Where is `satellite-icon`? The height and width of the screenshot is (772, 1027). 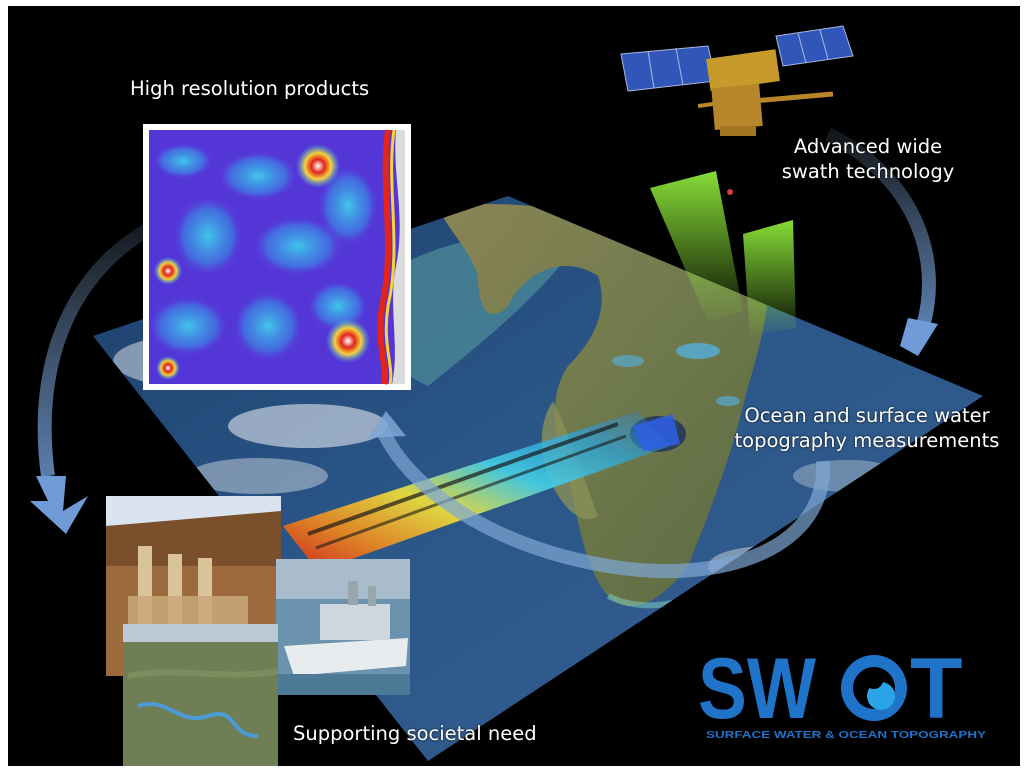 satellite-icon is located at coordinates (737, 80).